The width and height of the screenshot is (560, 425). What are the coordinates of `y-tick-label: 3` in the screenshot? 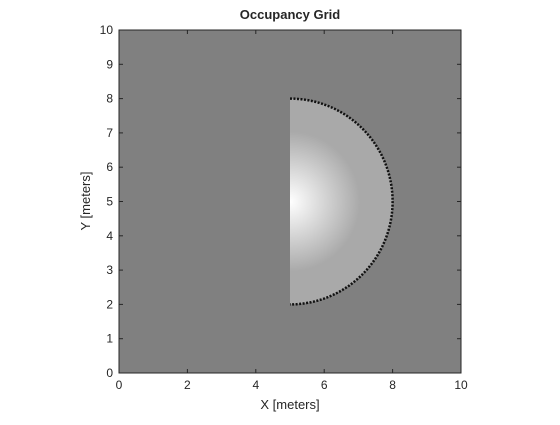 It's located at (109, 270).